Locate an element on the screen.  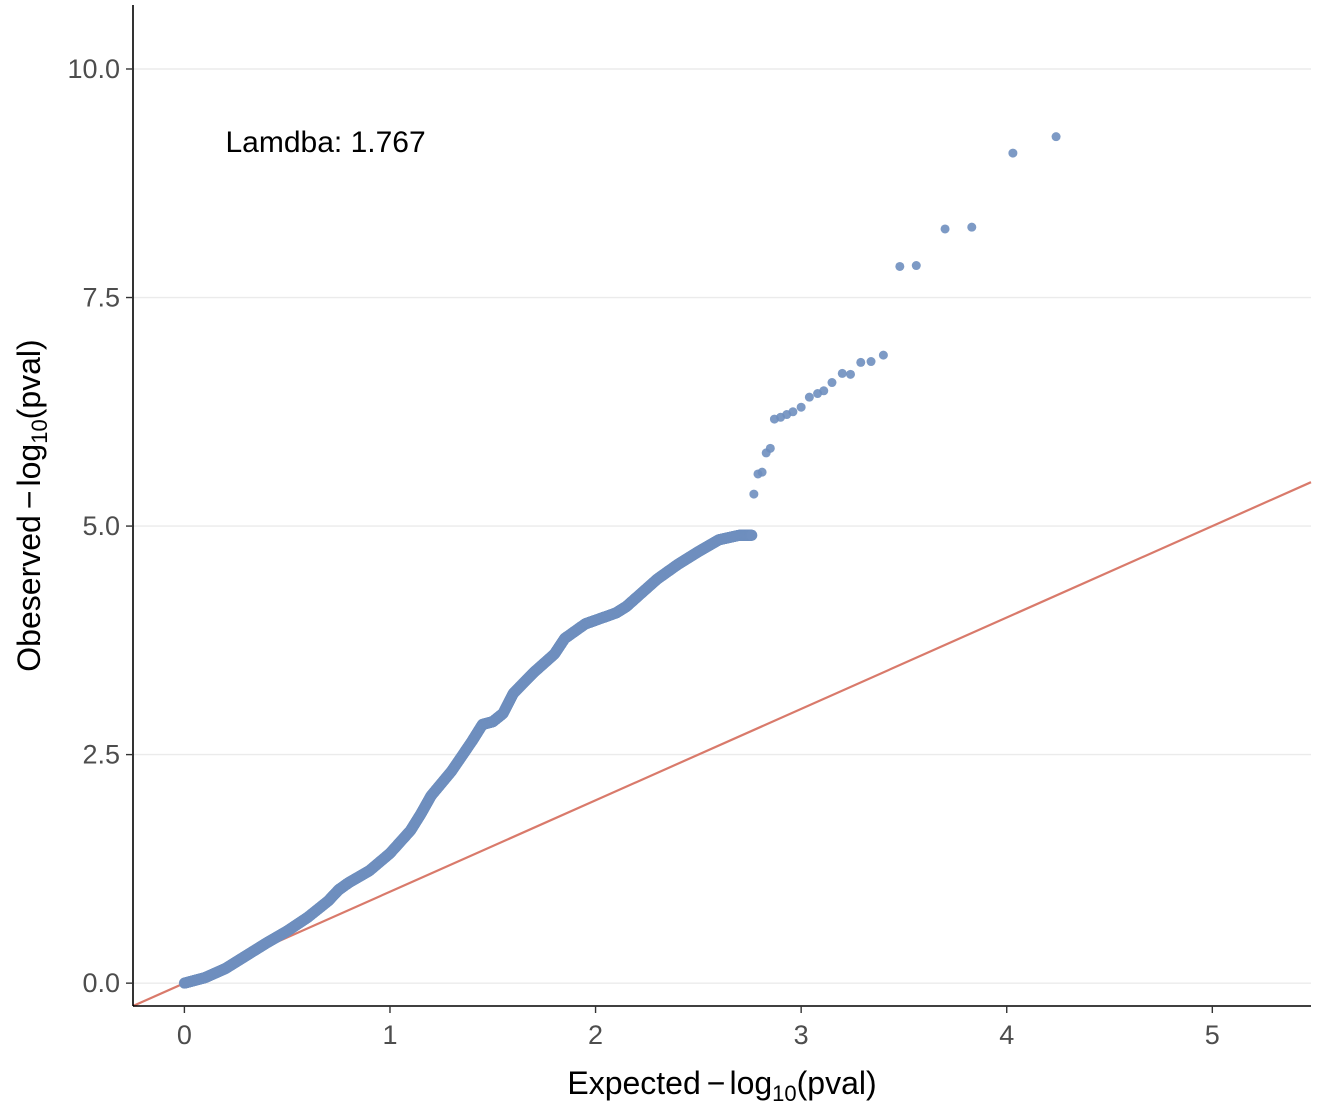
x-ticks: 0 1 2 3 4 5 is located at coordinates (698, 1028).